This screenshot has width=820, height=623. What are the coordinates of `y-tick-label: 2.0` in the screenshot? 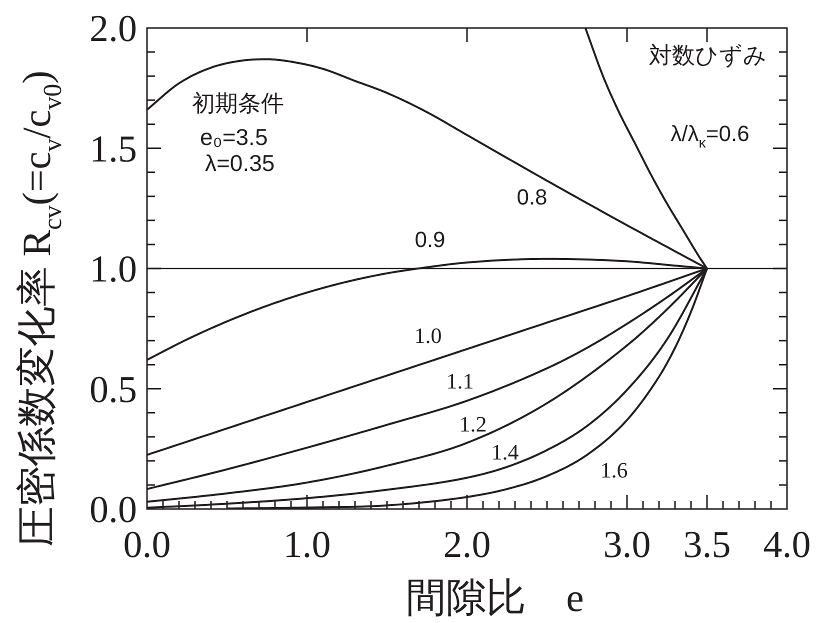 It's located at (113, 29).